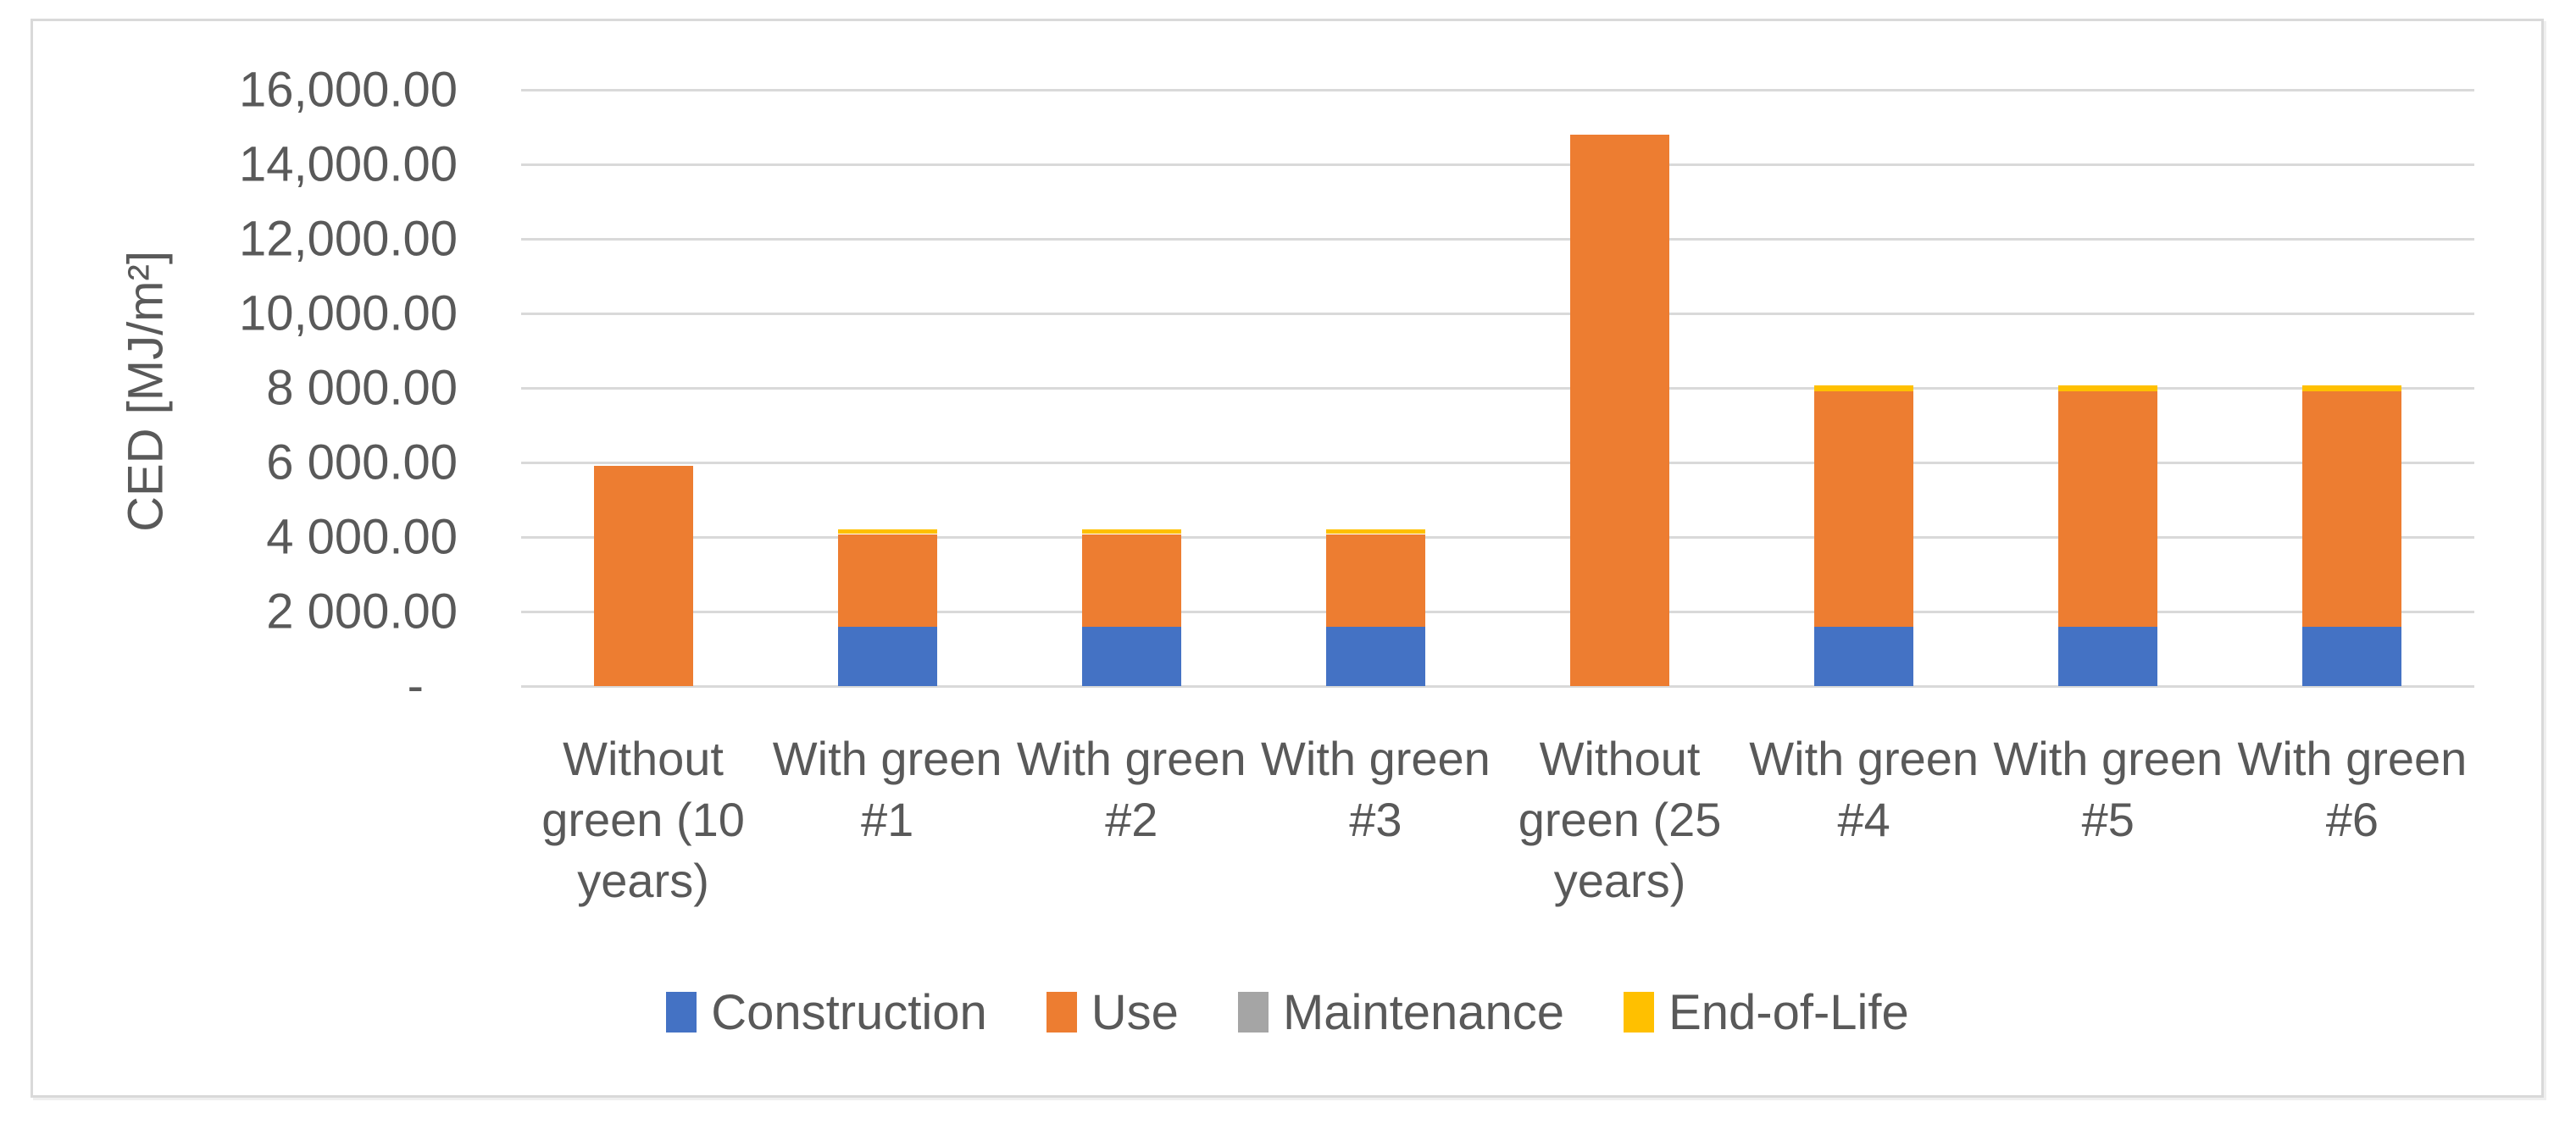  I want to click on y-axis-tick-label: 4 000.00, so click(362, 537).